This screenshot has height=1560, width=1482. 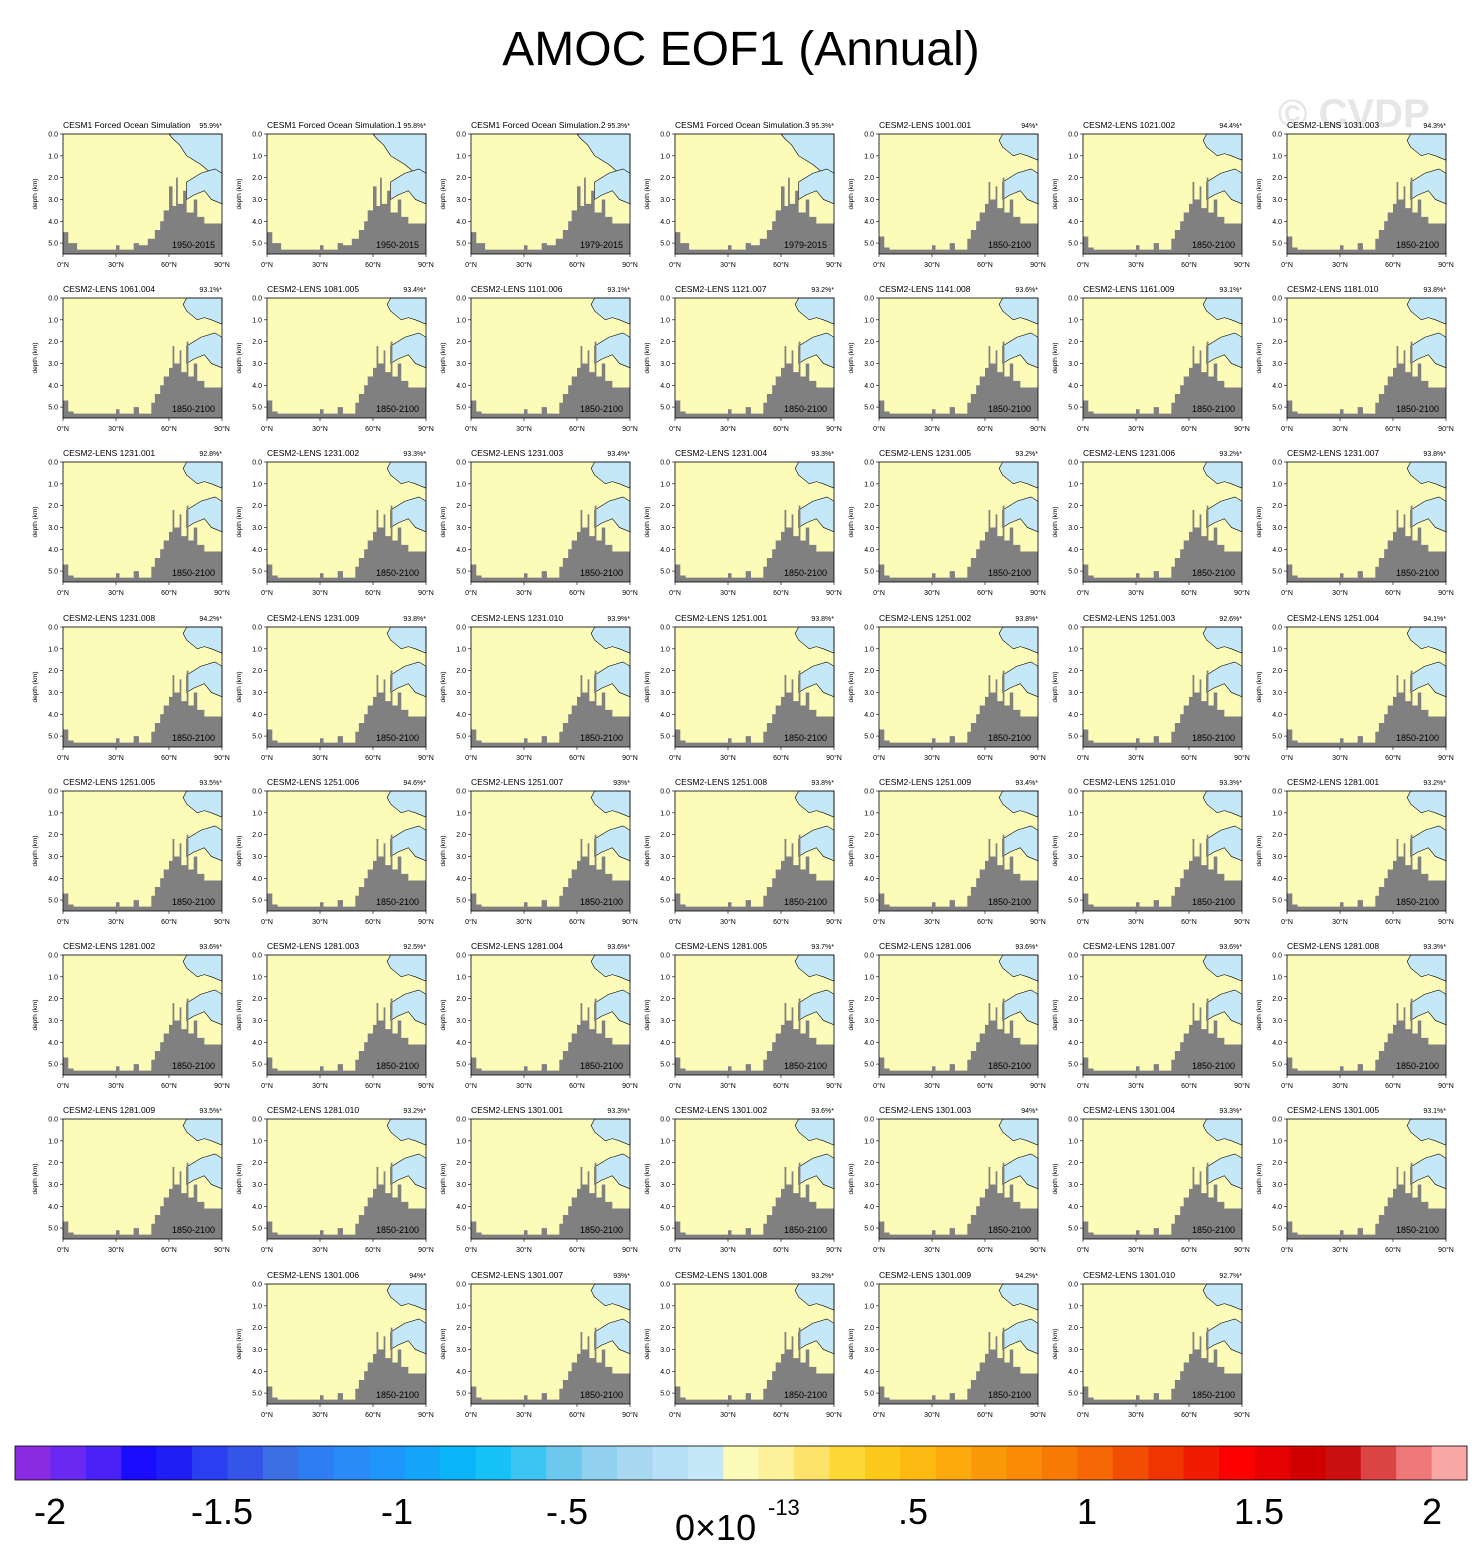 What do you see at coordinates (210, 1111) in the screenshot?
I see `panel-variance: 93.5%*` at bounding box center [210, 1111].